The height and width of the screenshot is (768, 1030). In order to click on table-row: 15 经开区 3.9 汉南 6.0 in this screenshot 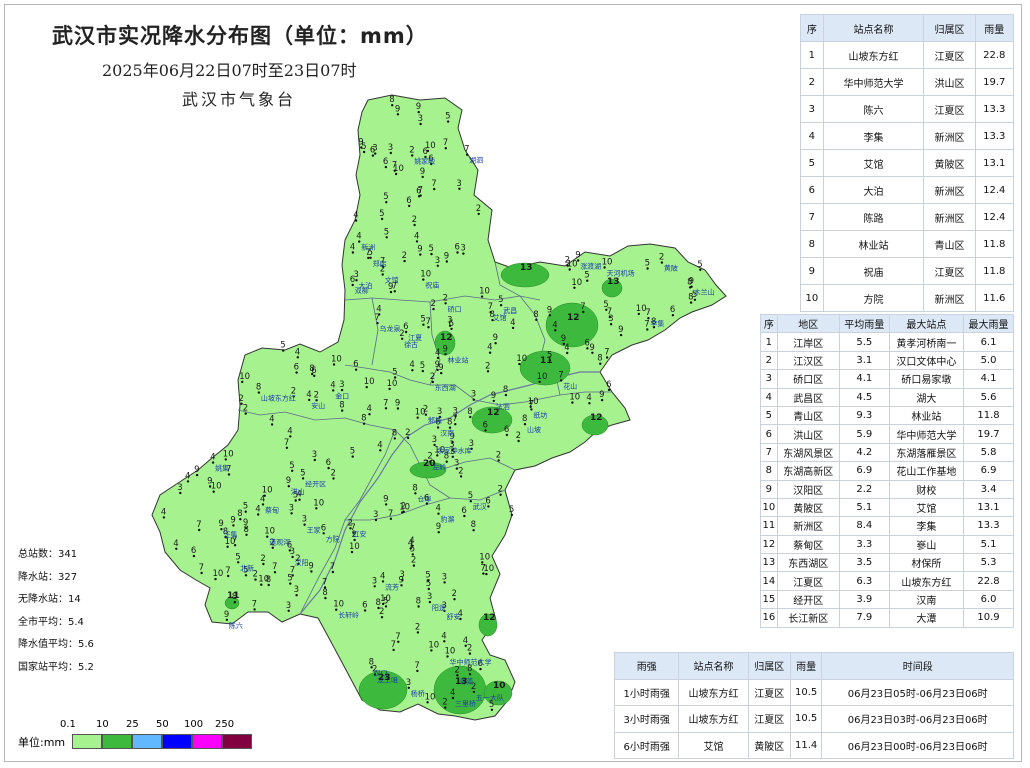, I will do `click(887, 599)`.